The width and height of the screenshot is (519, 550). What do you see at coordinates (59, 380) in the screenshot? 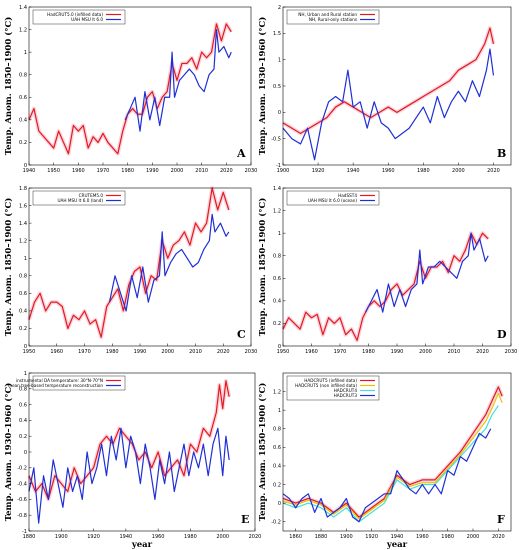
I see `legend-entry-label: instrumental DA temperature: 30°N-70°N` at bounding box center [59, 380].